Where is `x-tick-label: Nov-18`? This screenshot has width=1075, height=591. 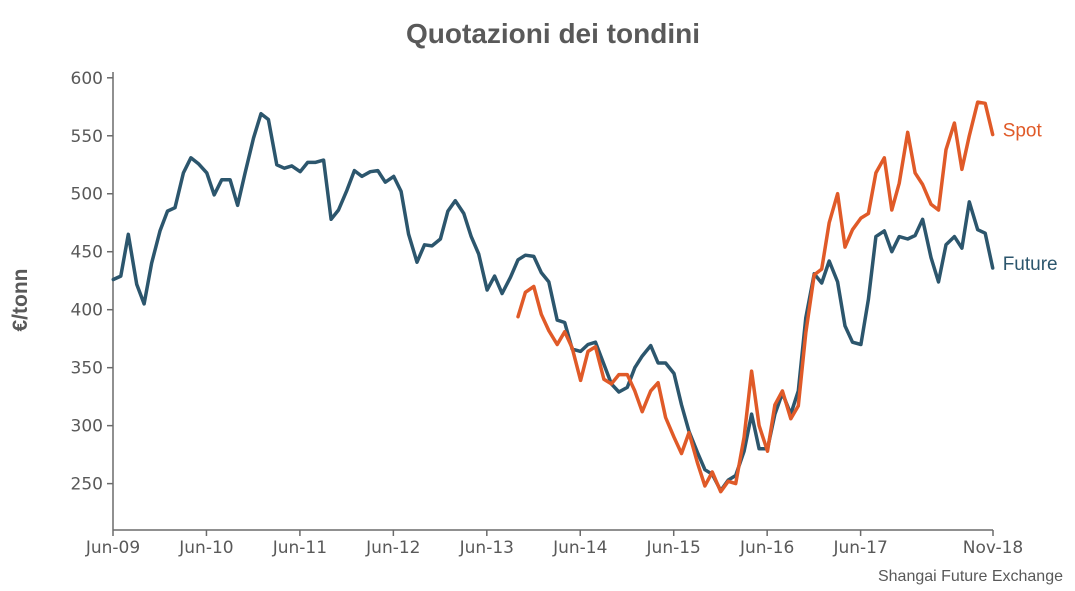 x-tick-label: Nov-18 is located at coordinates (993, 548).